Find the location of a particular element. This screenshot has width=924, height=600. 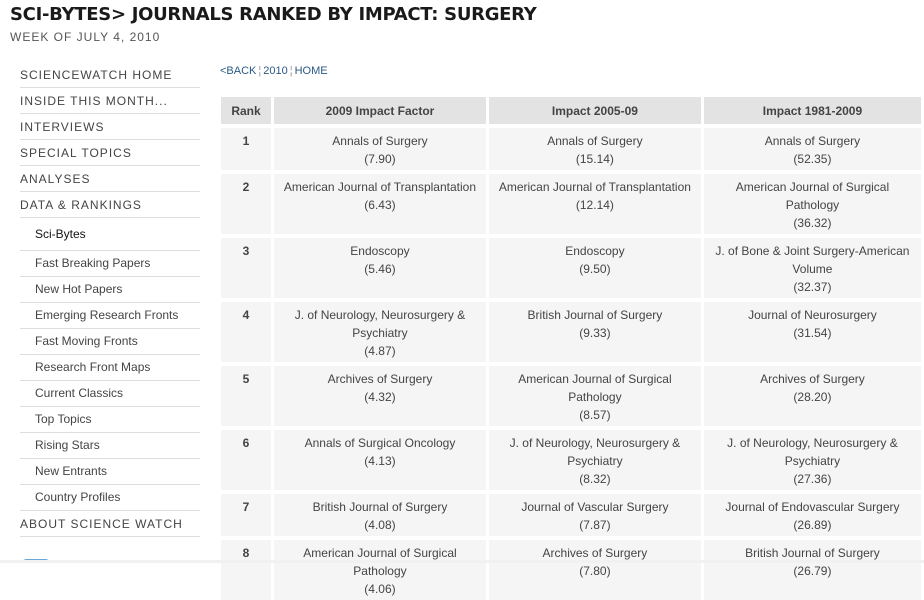

rank-cell: 2 is located at coordinates (246, 204).